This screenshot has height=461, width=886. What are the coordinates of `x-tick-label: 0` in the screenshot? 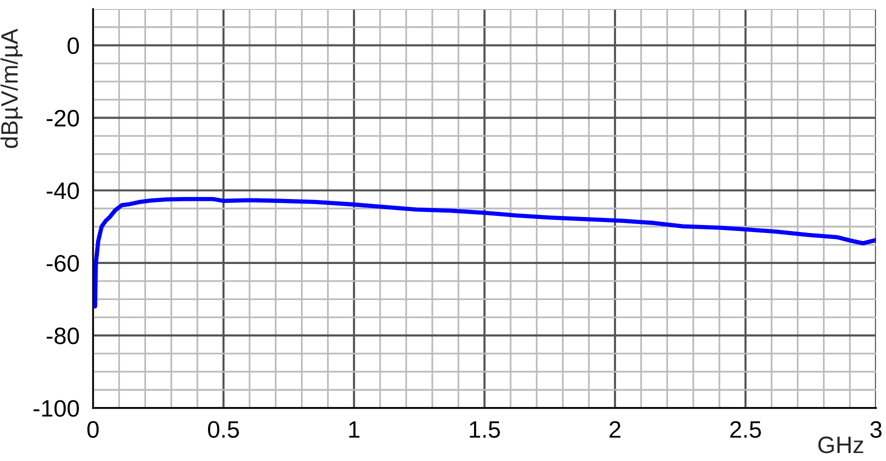 It's located at (93, 429).